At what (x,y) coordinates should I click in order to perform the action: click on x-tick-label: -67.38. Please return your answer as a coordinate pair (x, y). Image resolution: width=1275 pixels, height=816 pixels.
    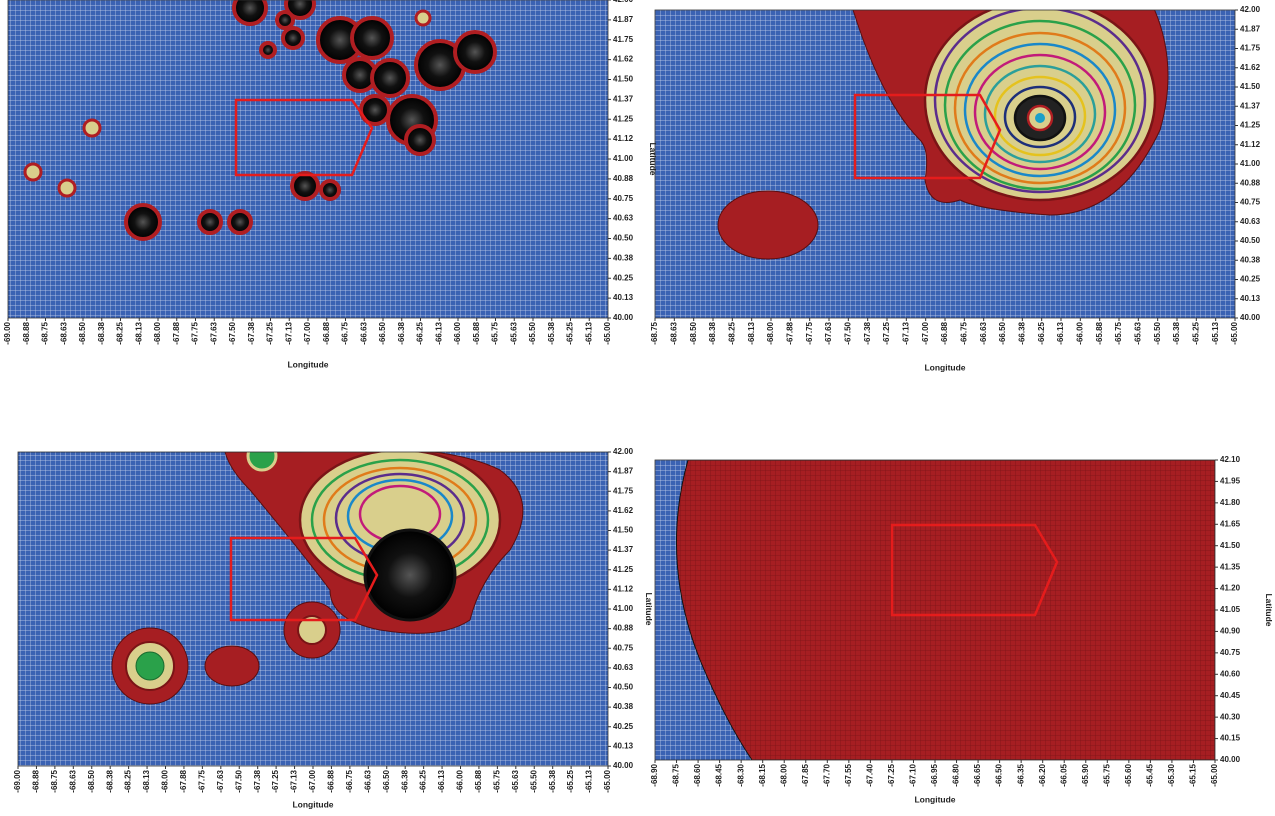
    Looking at the image, I should click on (257, 780).